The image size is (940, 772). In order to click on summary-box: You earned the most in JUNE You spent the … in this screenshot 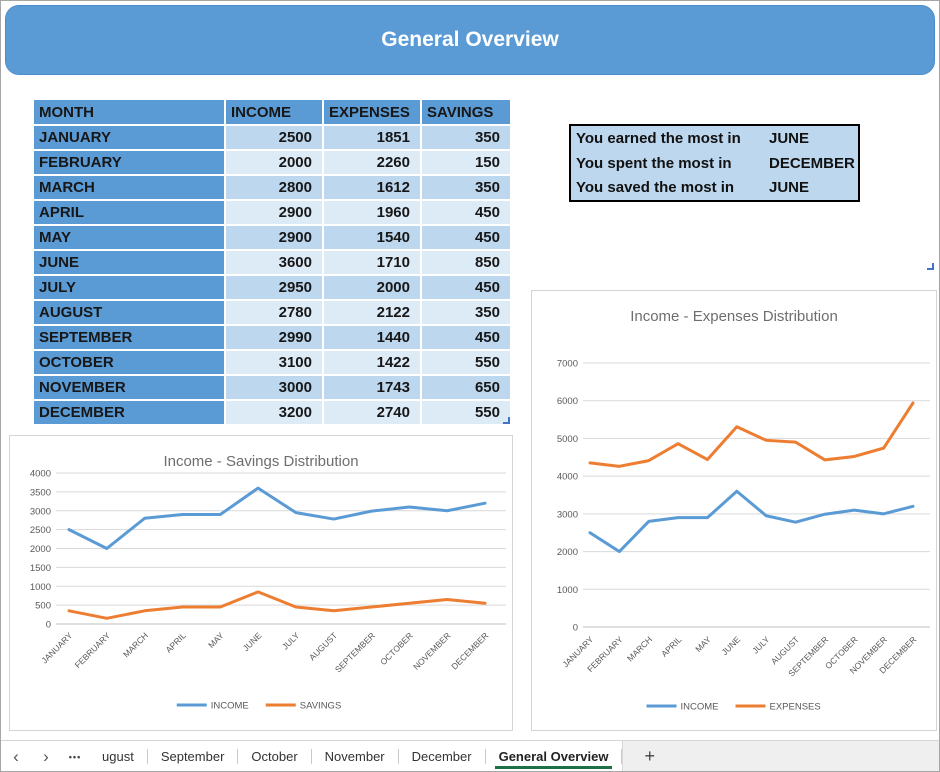, I will do `click(714, 163)`.